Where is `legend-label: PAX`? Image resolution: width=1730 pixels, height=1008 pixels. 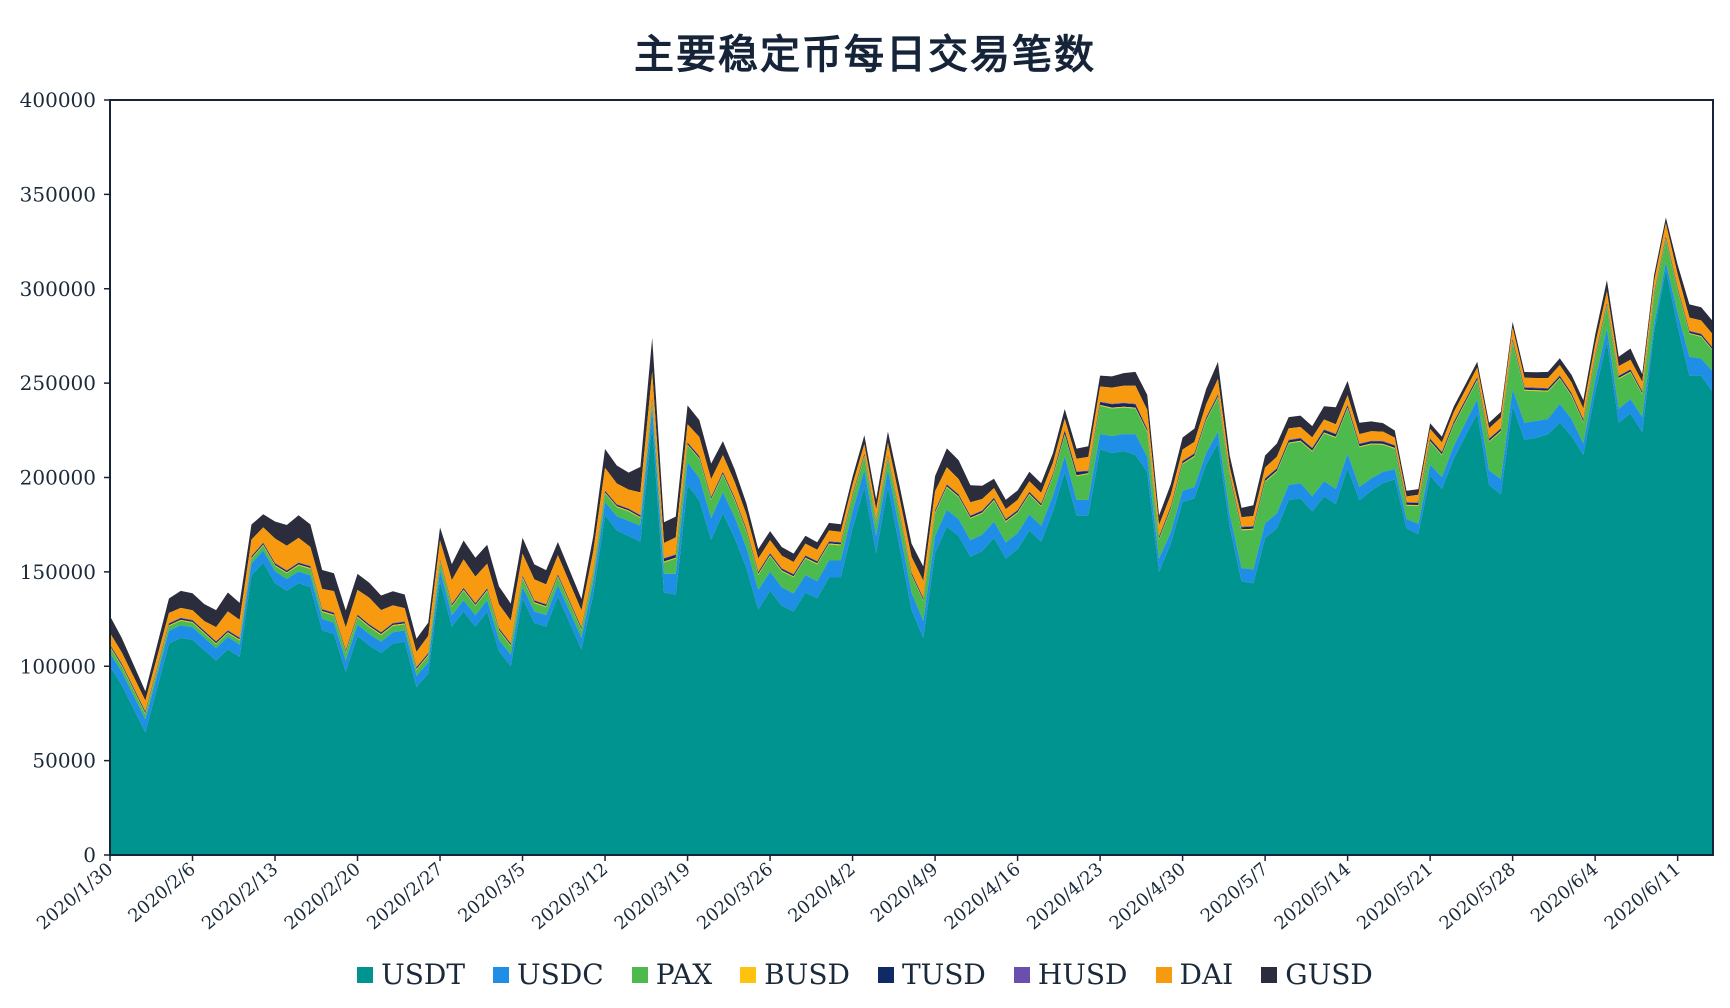 legend-label: PAX is located at coordinates (684, 974).